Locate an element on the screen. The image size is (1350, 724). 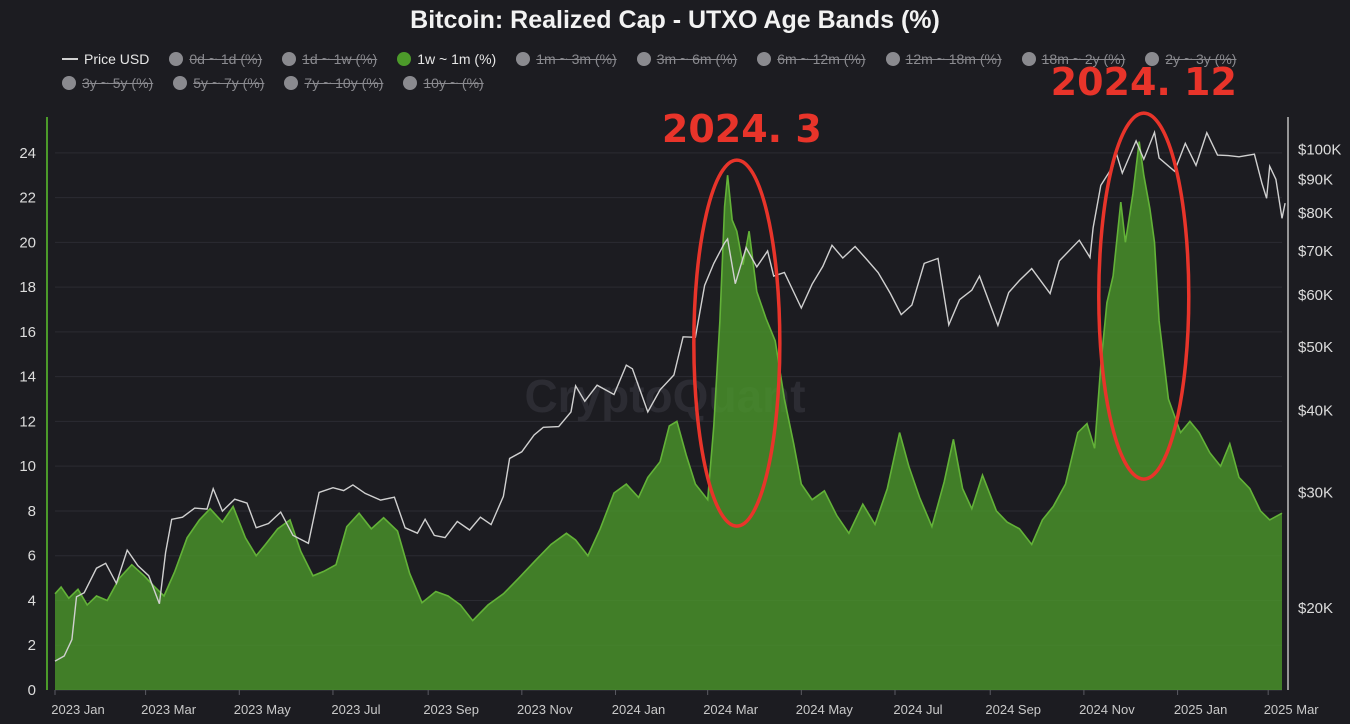
y-left-tick-label: 22 is located at coordinates (27, 198).